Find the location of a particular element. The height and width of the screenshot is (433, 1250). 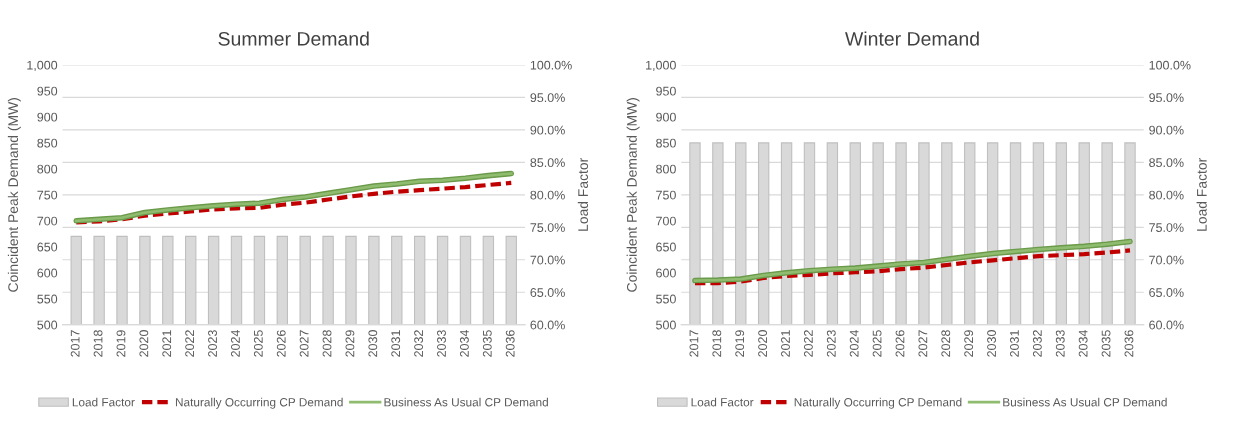

line-series is located at coordinates (912, 267).